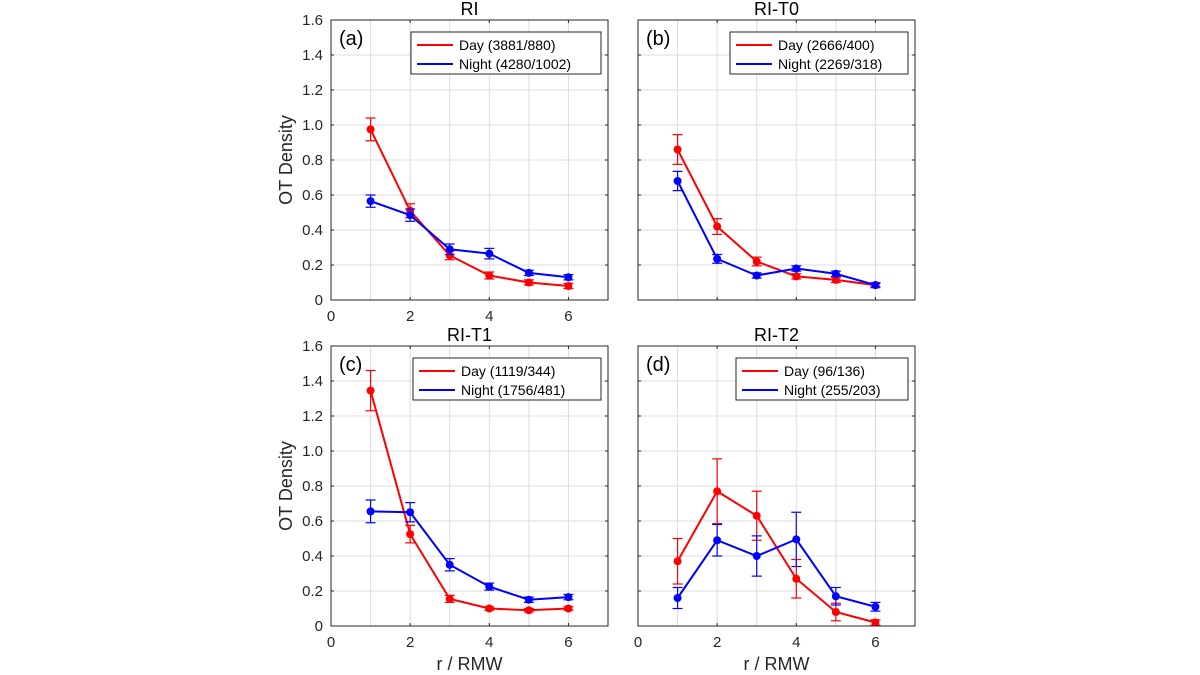 The image size is (1200, 675). I want to click on legend: Day (1119/344) Night (1756/481), so click(507, 379).